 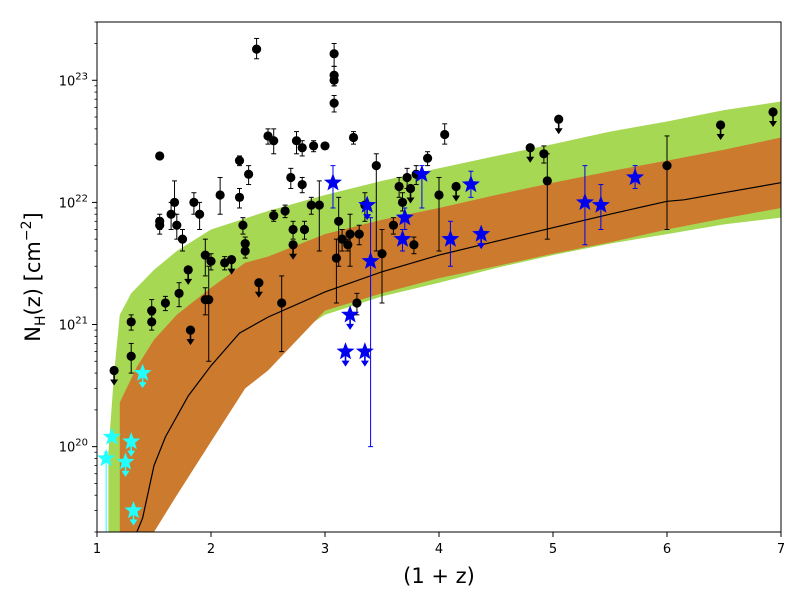 What do you see at coordinates (73, 202) in the screenshot?
I see `y-tick-label: 1022` at bounding box center [73, 202].